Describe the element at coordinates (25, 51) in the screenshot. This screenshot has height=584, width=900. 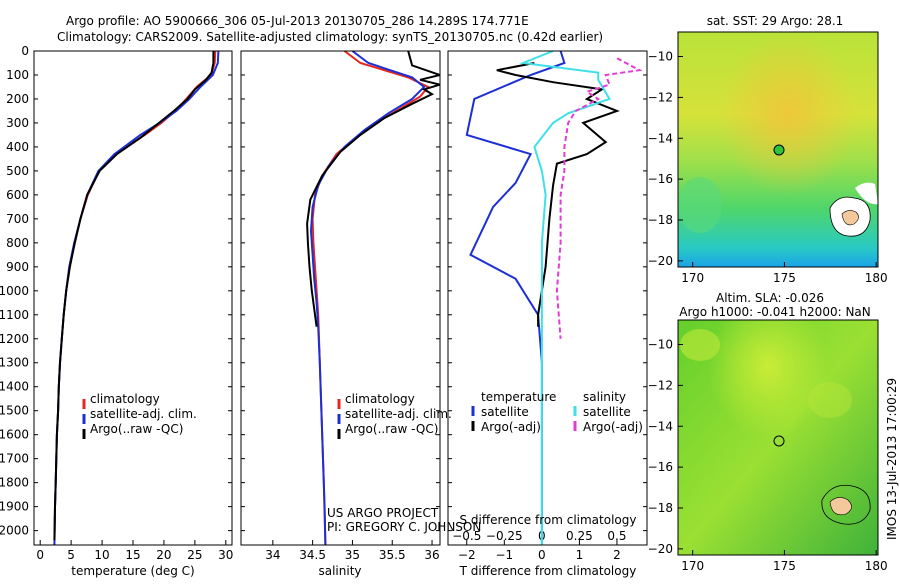
I see `ytick-label: 0` at that location.